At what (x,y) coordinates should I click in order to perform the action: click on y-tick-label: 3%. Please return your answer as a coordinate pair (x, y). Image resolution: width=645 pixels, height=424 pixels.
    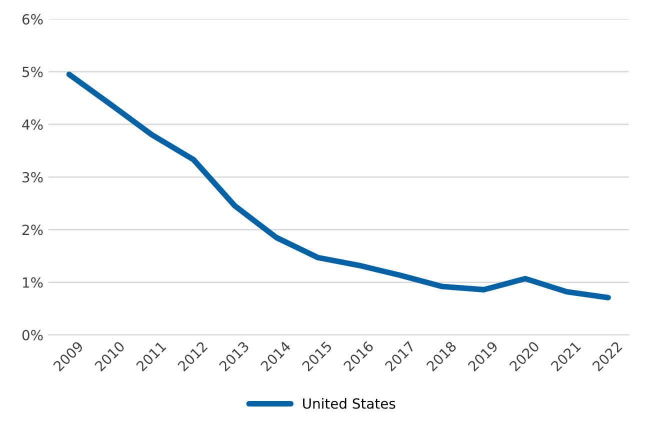
    Looking at the image, I should click on (32, 177).